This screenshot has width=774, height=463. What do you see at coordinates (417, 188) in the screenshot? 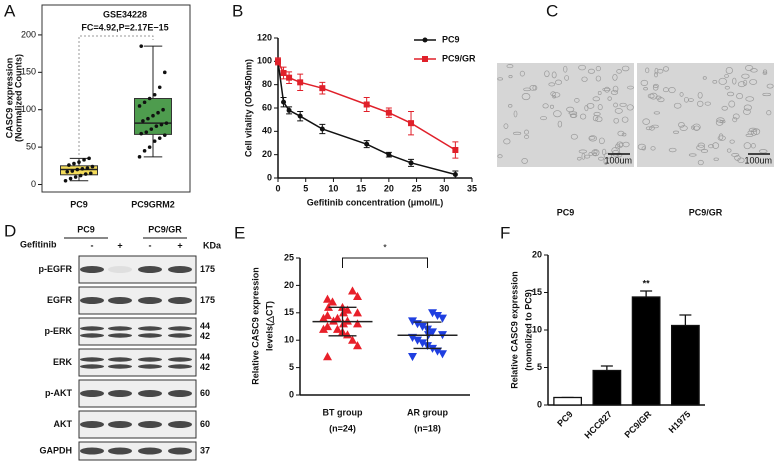
I see `x-tick-label: 25` at bounding box center [417, 188].